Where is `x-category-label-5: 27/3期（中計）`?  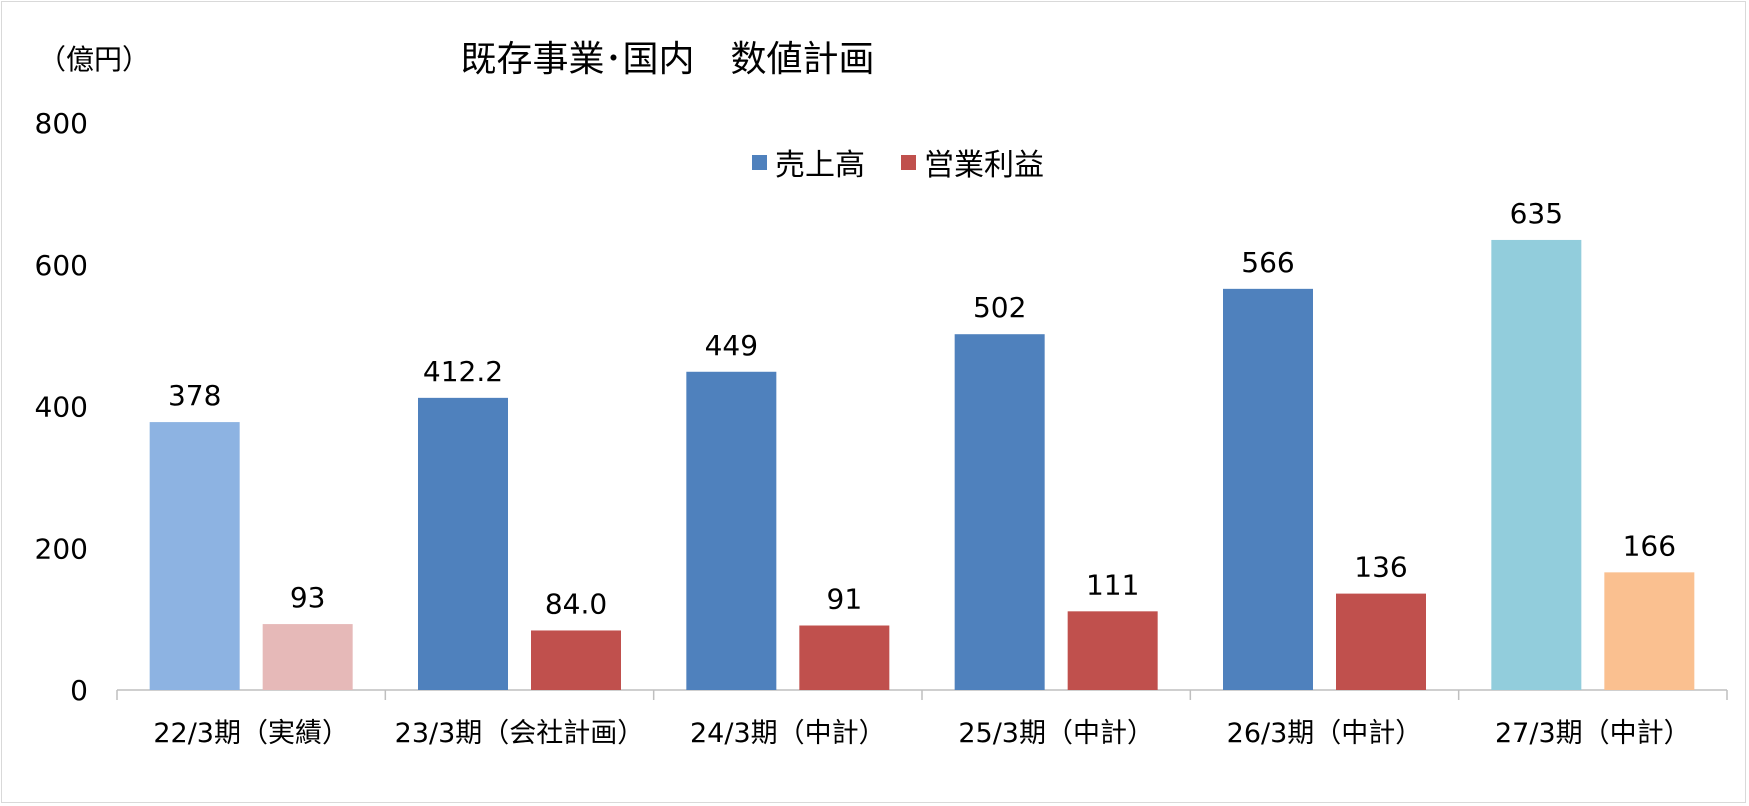
x-category-label-5: 27/3期（中計） is located at coordinates (1593, 733).